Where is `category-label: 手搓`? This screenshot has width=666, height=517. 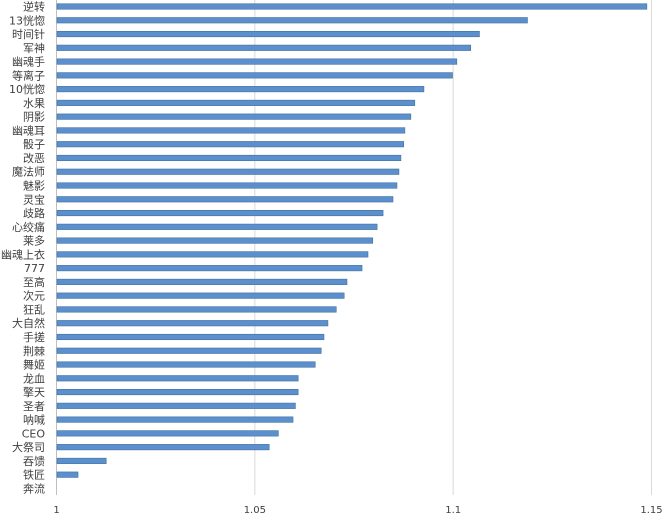 category-label: 手搓 is located at coordinates (34, 337).